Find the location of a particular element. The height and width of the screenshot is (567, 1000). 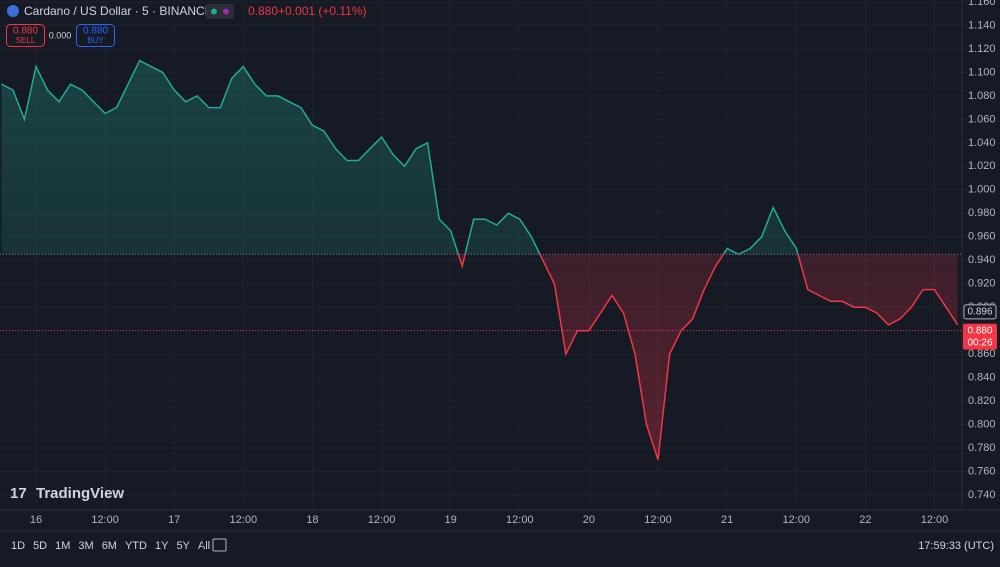

range-button: 6M is located at coordinates (109, 546).